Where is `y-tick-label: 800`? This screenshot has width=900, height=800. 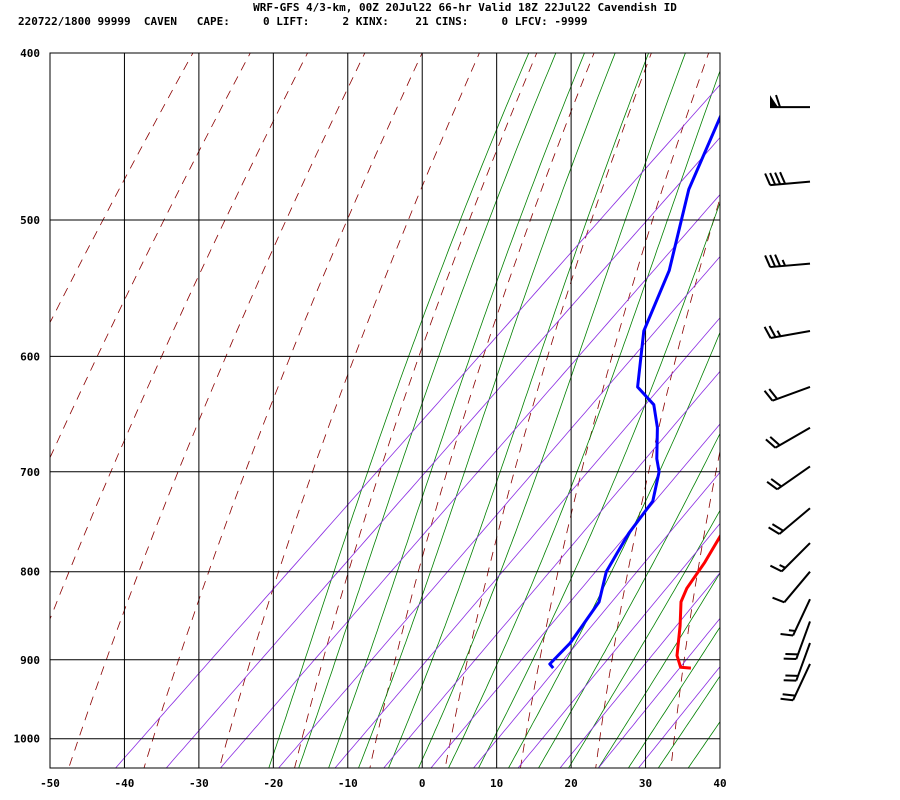
y-tick-label: 800 is located at coordinates (30, 572).